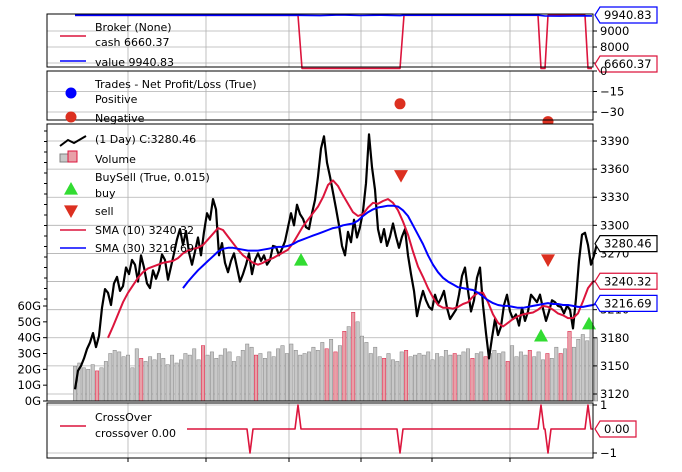 The height and width of the screenshot is (472, 682). What do you see at coordinates (71, 117) in the screenshot?
I see `trades-legend-negative-marker` at bounding box center [71, 117].